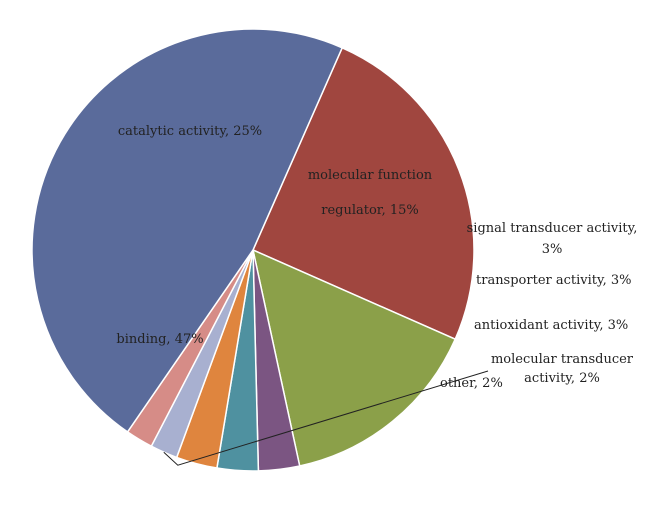  Describe the element at coordinates (354, 357) in the screenshot. I see `pie-slice-molecular-function-regulator` at that location.